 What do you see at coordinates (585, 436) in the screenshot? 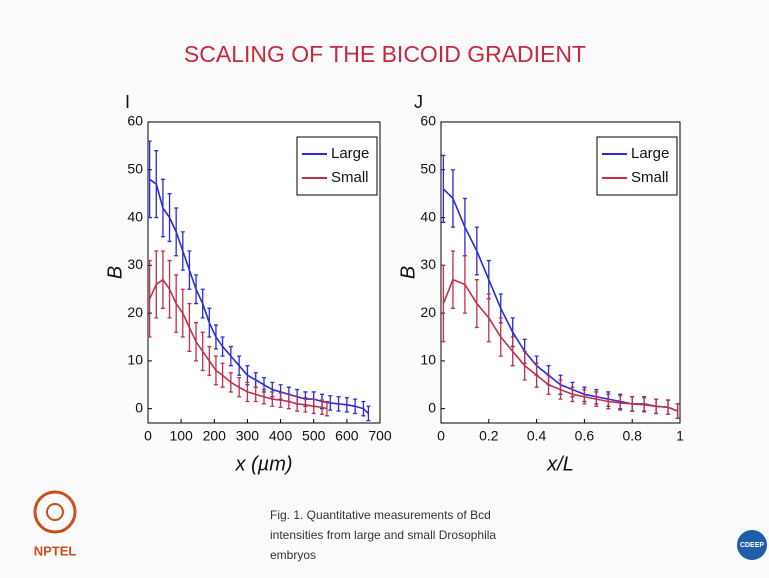
I see `x-tick-label: 0.6` at bounding box center [585, 436].